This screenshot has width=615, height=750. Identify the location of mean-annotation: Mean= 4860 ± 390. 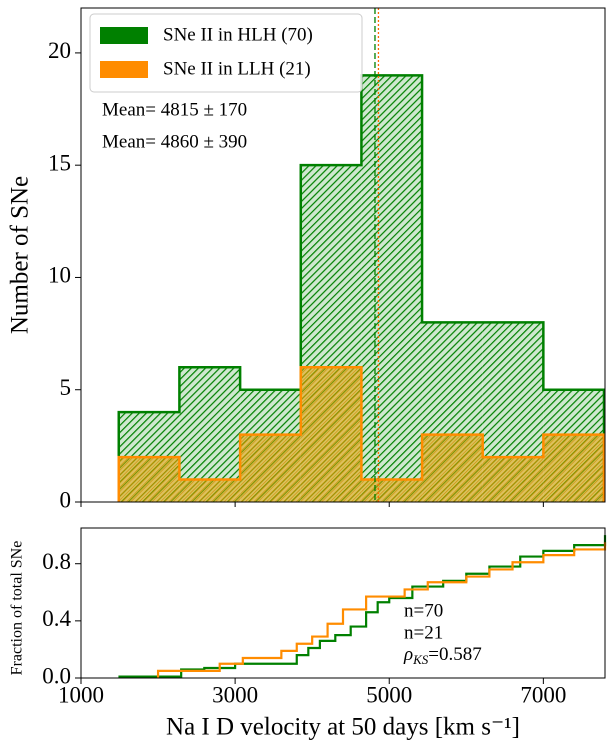
(174, 141).